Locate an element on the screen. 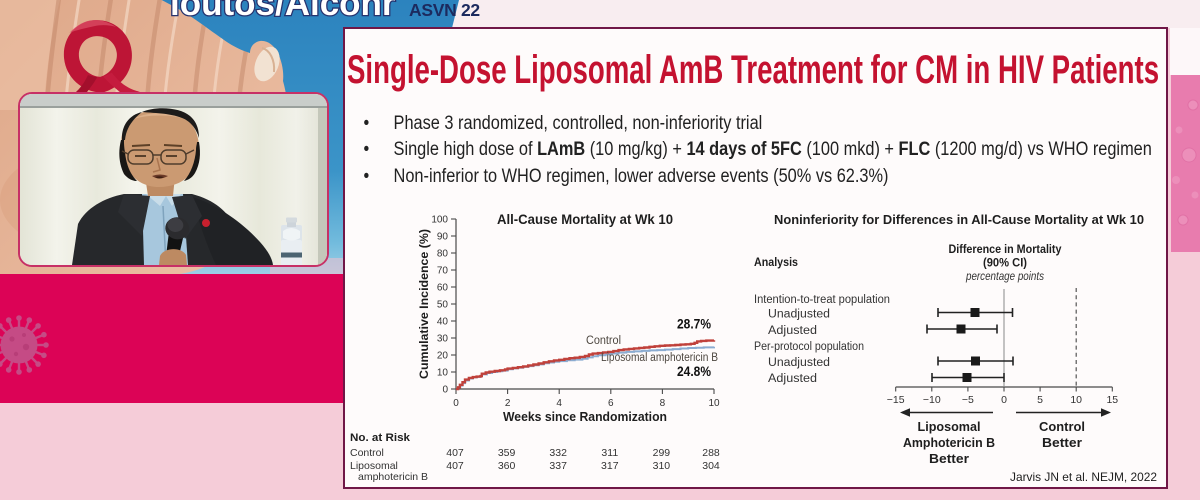 This screenshot has height=500, width=1200. svg-text: 60 is located at coordinates (443, 288).